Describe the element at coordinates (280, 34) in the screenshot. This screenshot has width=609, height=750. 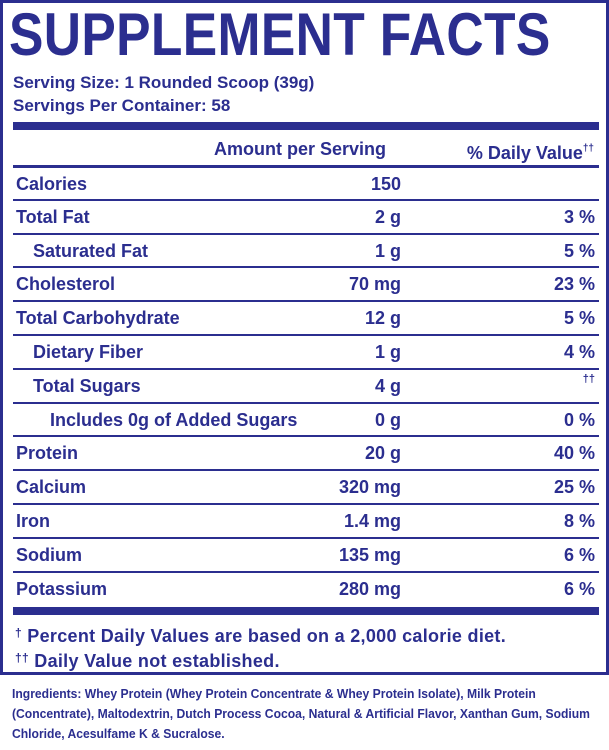
I see `panel-title: SUPPLEMENT FACTS` at that location.